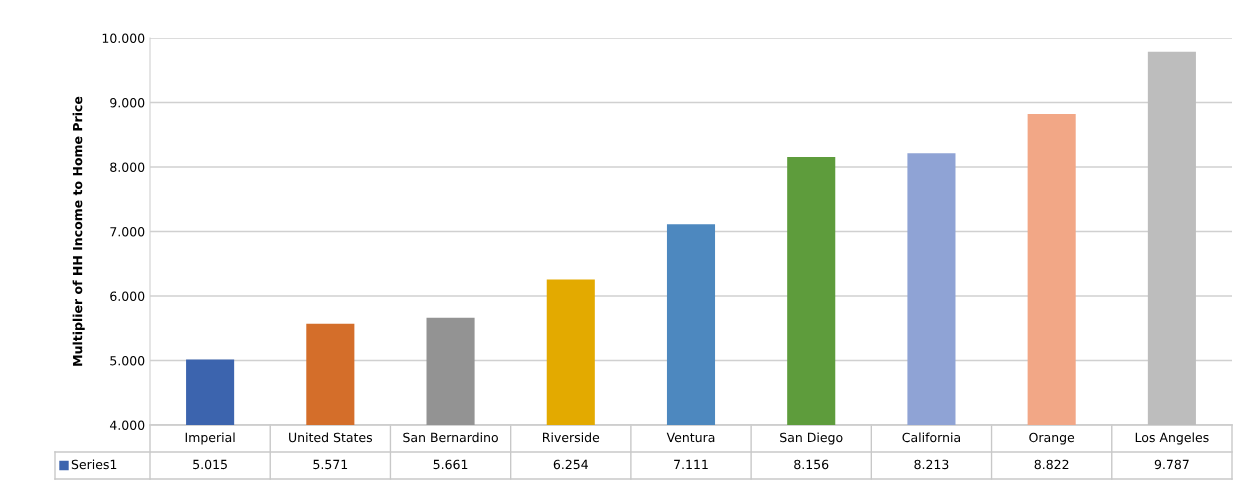 This screenshot has width=1257, height=491. I want to click on data-label: 7.111, so click(691, 464).